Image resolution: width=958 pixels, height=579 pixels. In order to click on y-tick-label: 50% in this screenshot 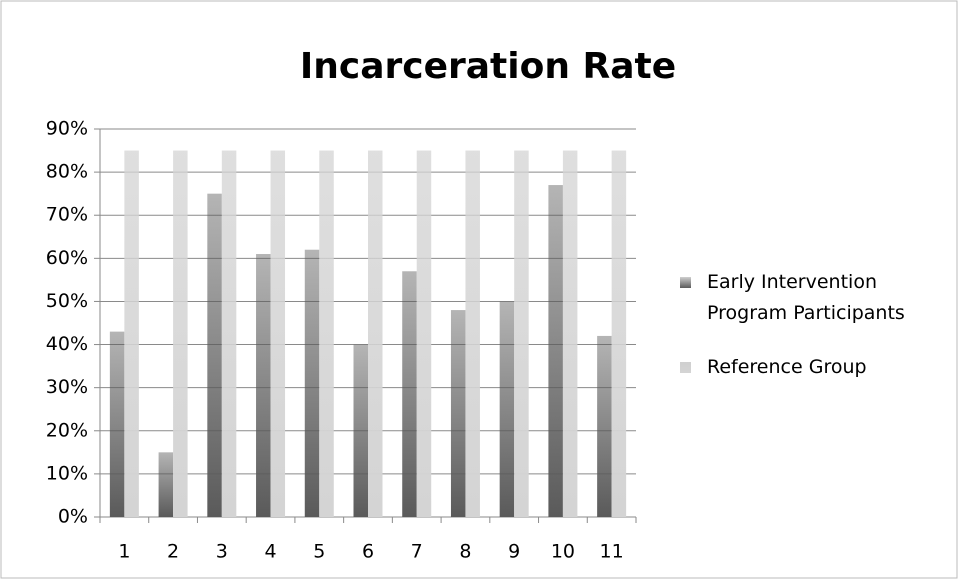, I will do `click(67, 301)`.